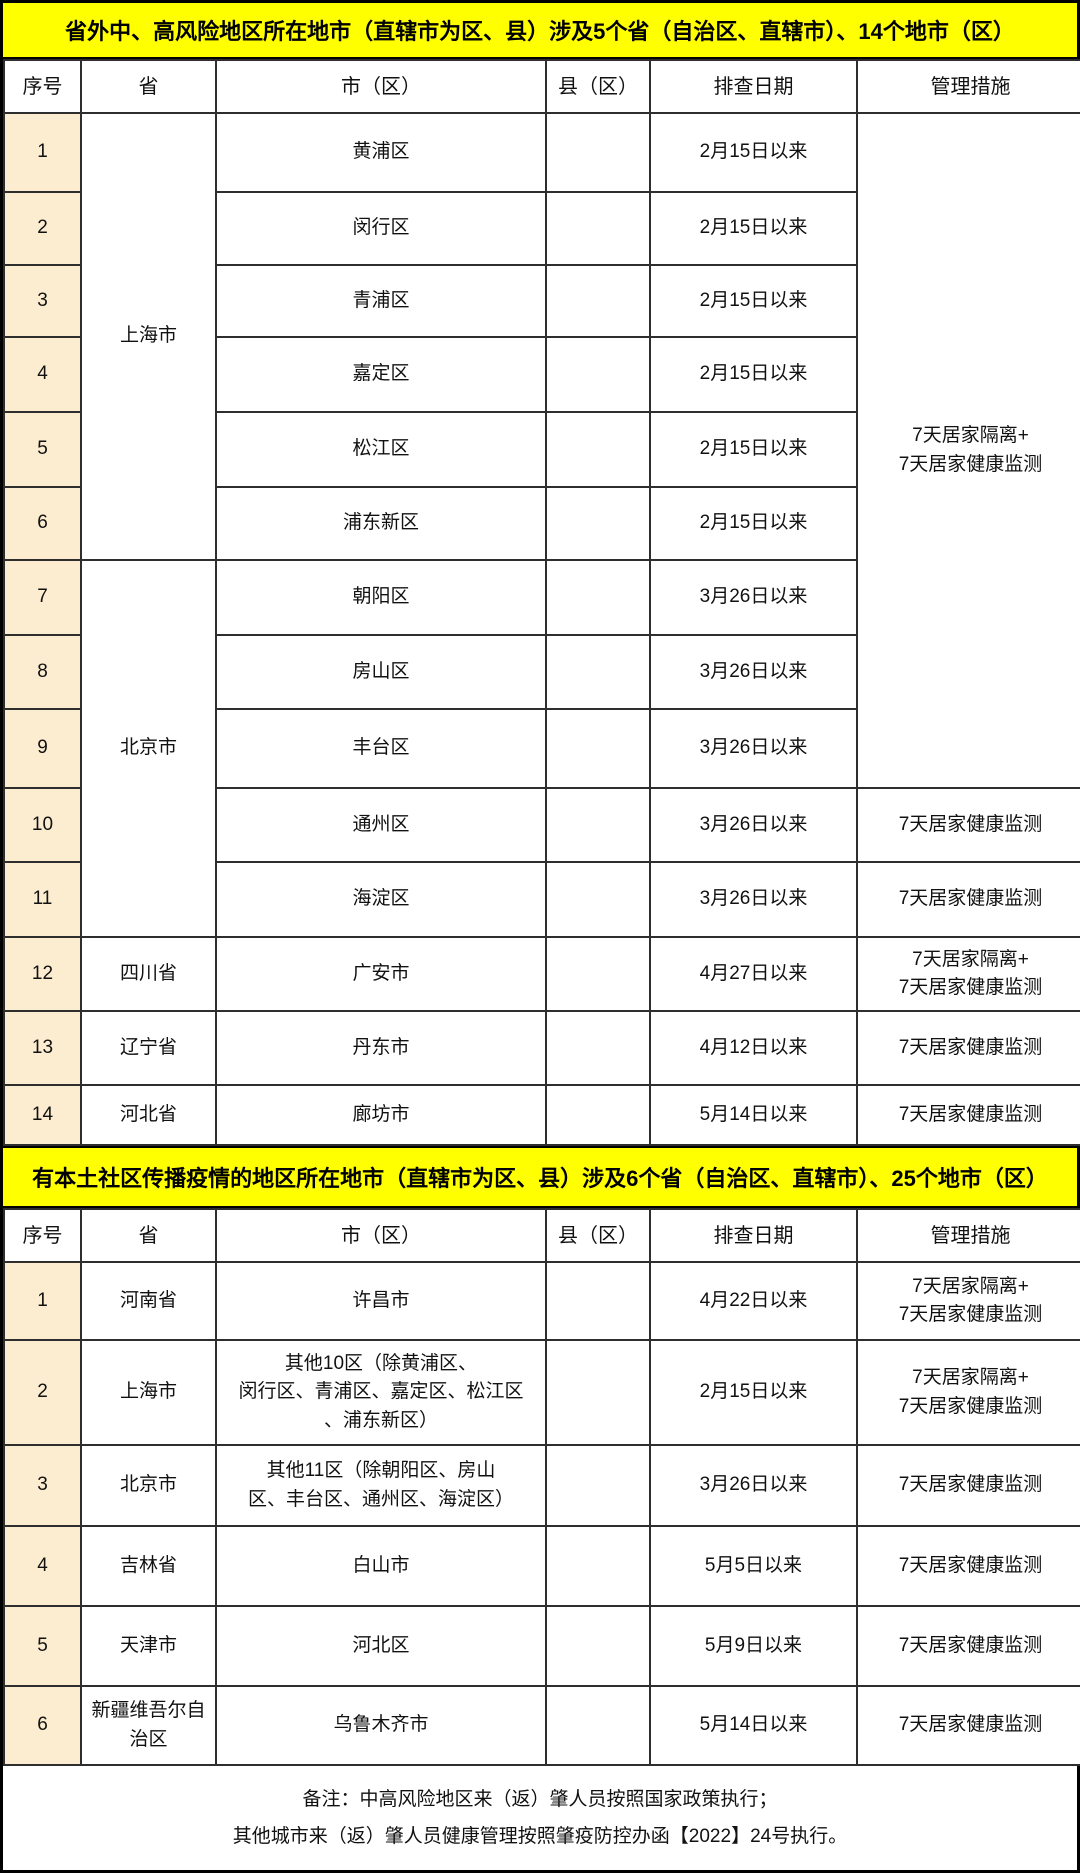 This screenshot has height=1874, width=1080. What do you see at coordinates (42, 748) in the screenshot?
I see `seq-cell: 9` at bounding box center [42, 748].